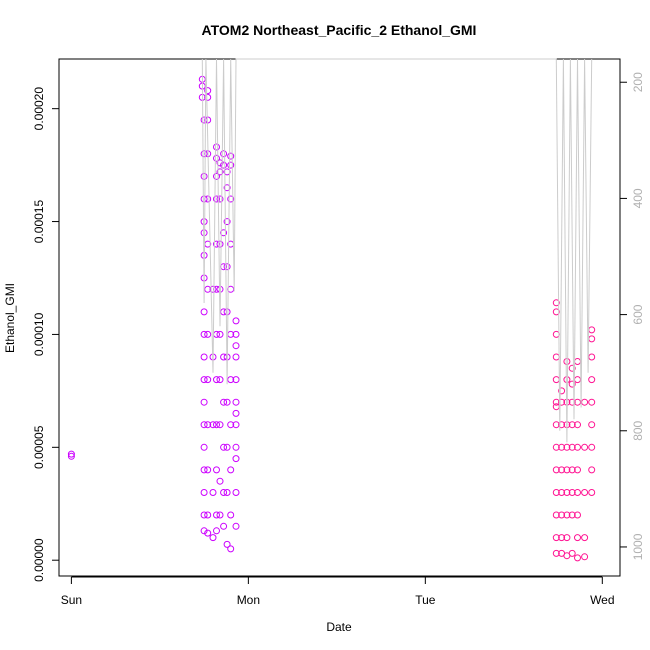  Describe the element at coordinates (39, 222) in the screenshot. I see `y-tick-label: 0.00015` at that location.